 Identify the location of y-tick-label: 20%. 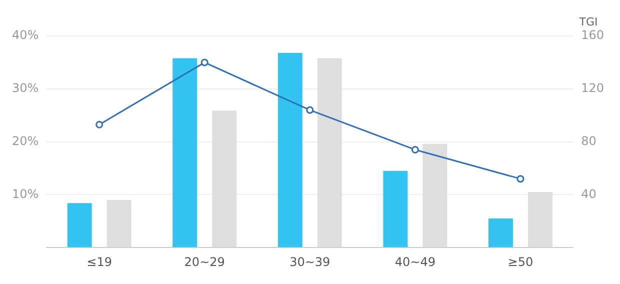
(25, 141).